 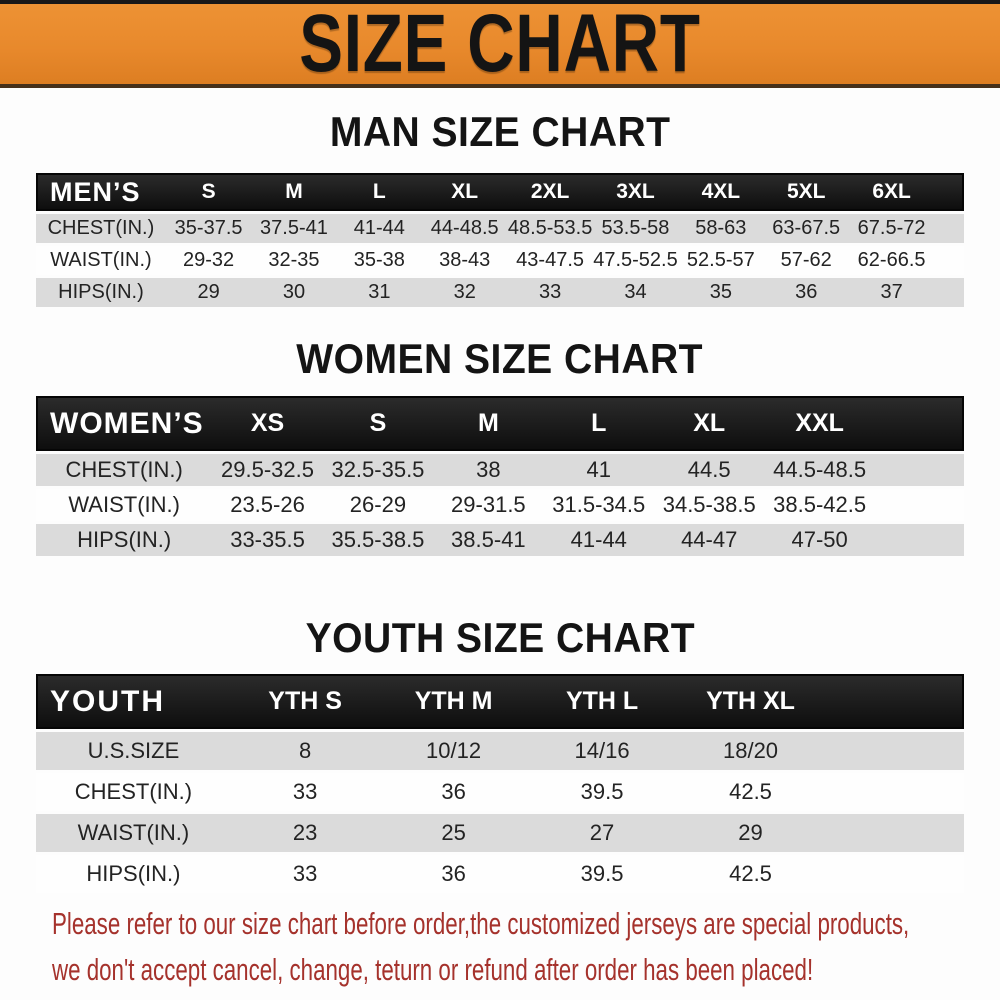 I want to click on size-value: 38, so click(x=488, y=470).